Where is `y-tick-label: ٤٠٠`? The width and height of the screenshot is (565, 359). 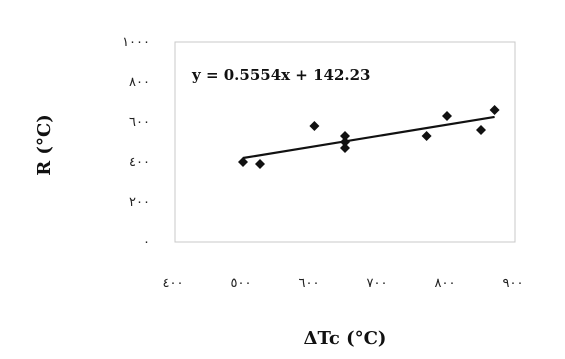
y-tick-label: ٤٠٠ is located at coordinates (139, 162).